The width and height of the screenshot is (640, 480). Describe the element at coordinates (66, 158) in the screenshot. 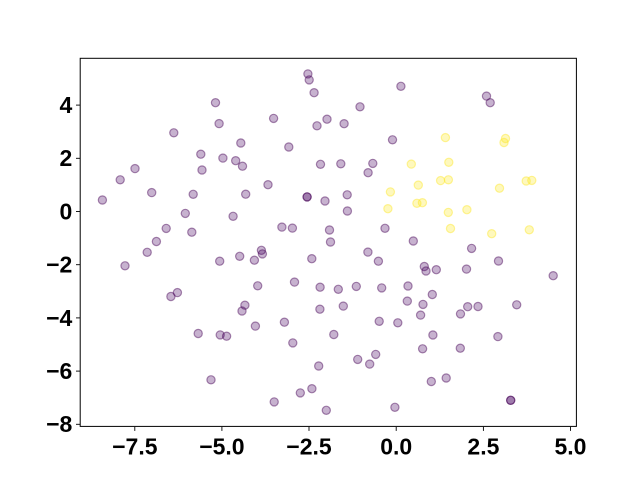

I see `svg-text: 2` at that location.